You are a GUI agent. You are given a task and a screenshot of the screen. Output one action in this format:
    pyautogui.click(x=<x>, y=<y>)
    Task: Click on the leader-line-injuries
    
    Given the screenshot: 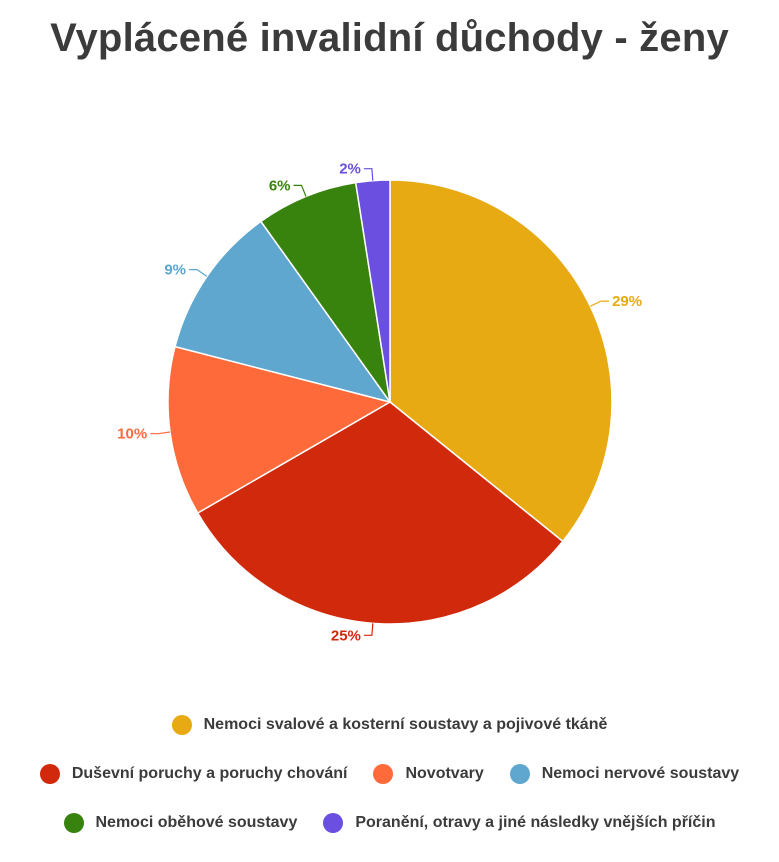 What is the action you would take?
    pyautogui.click(x=368, y=174)
    